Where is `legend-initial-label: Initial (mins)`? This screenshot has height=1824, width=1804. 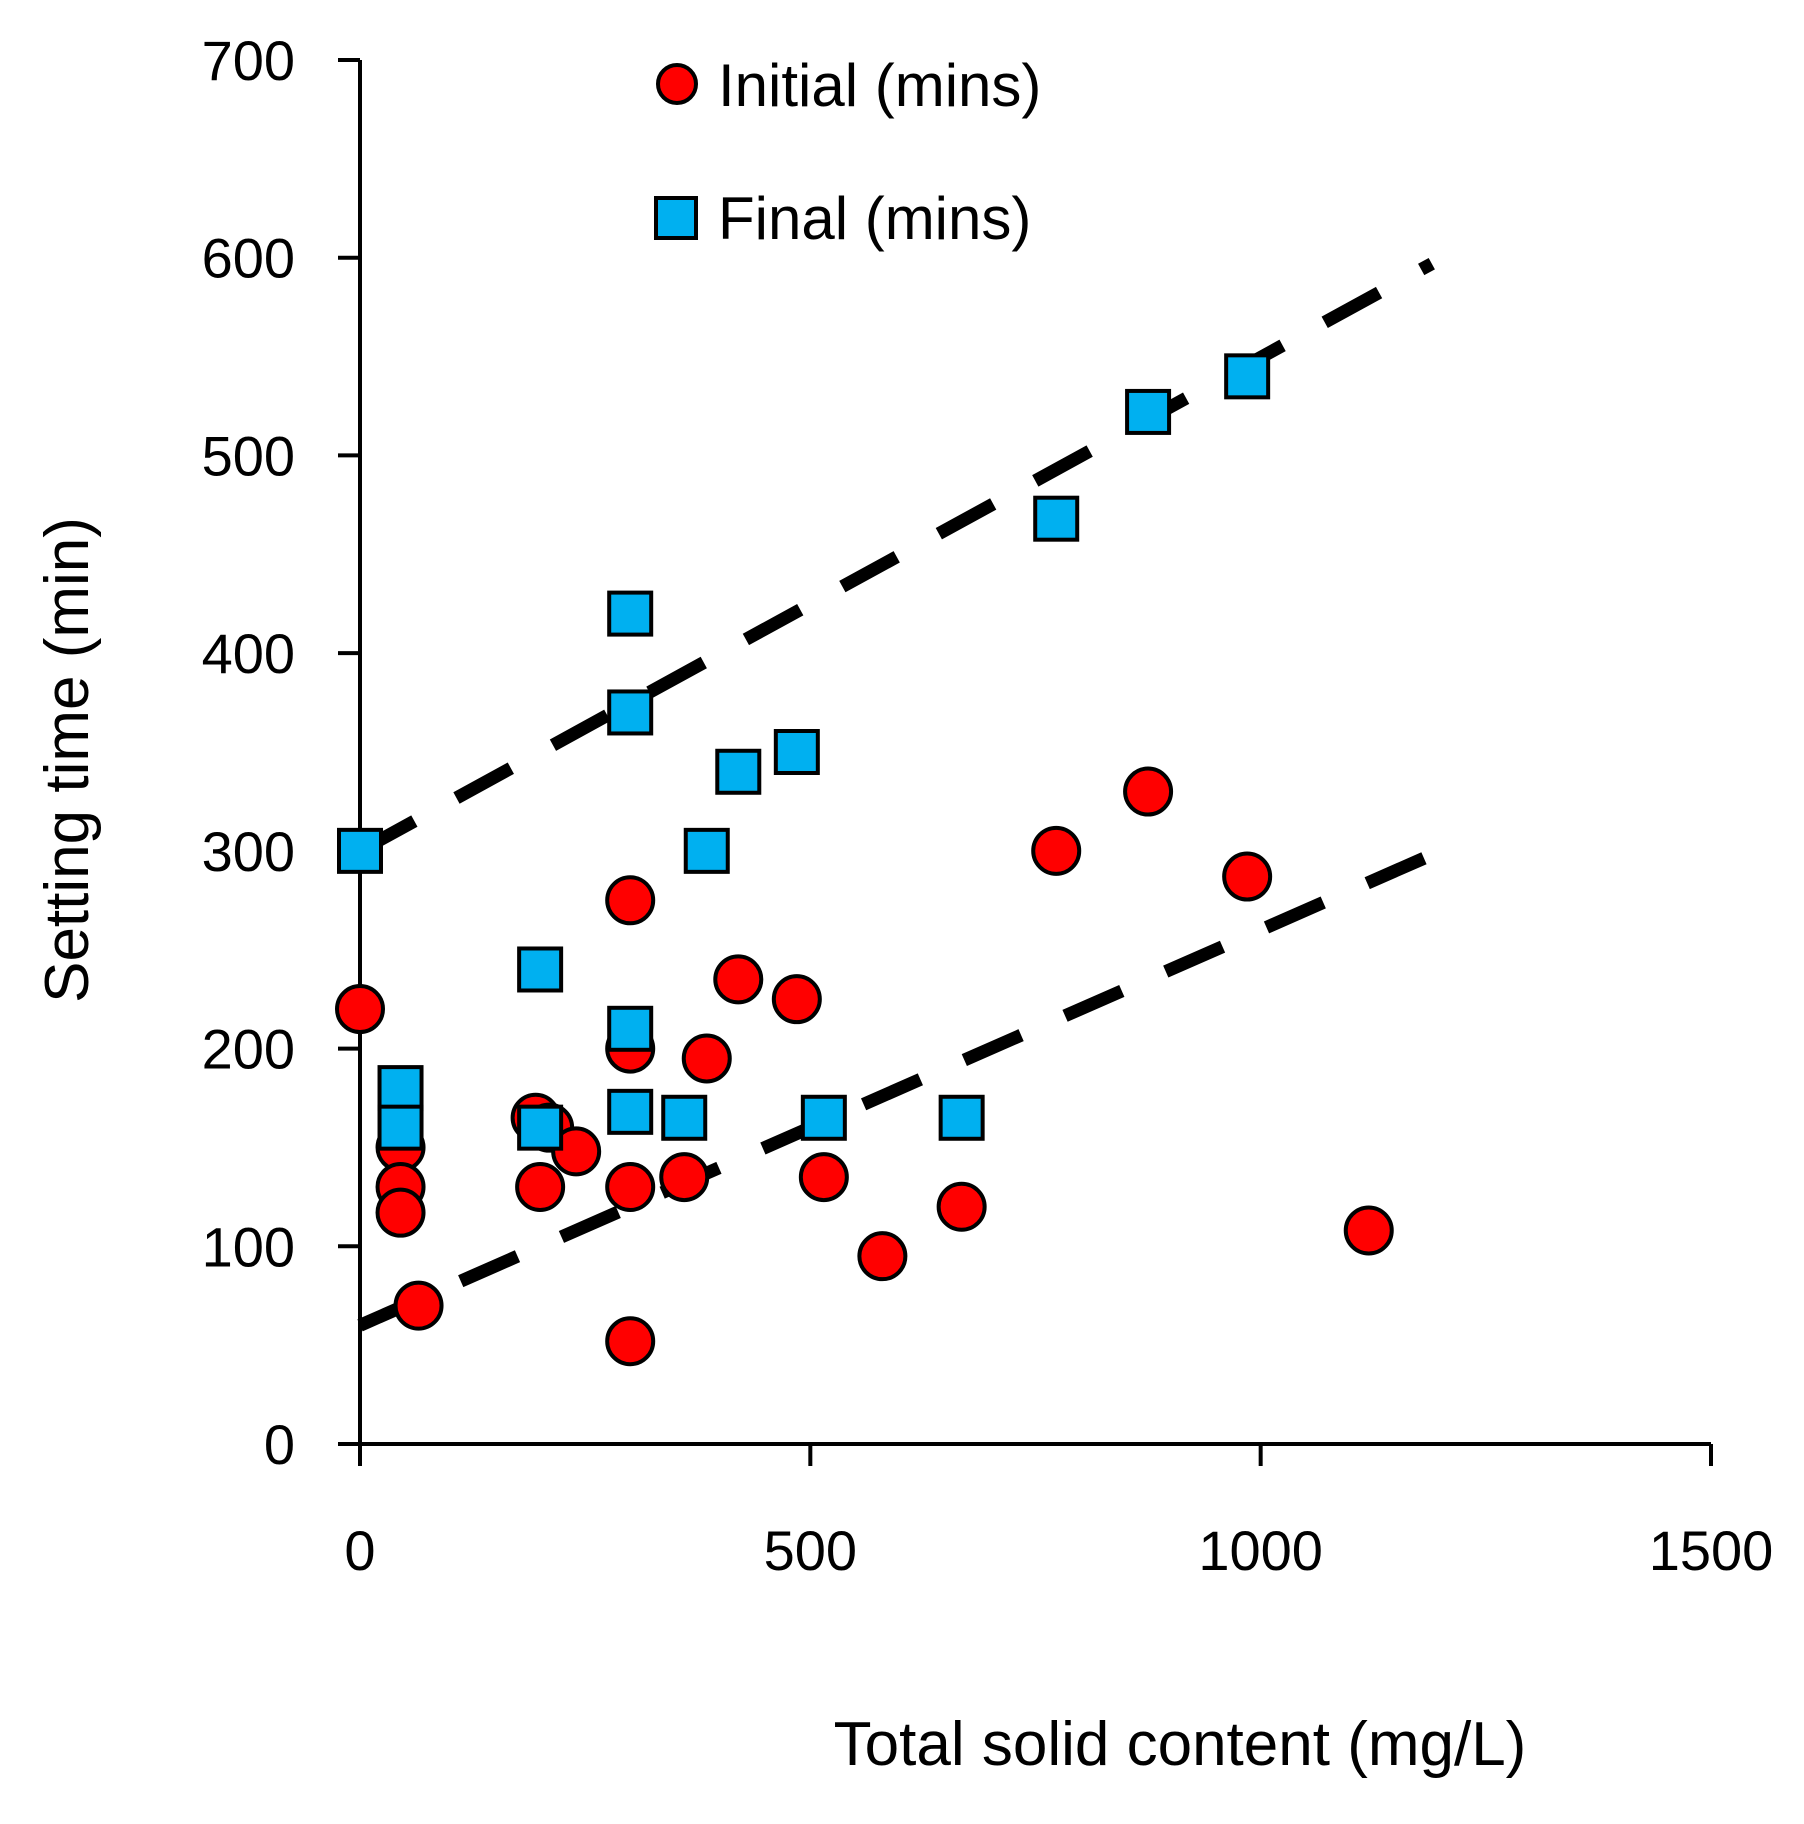 legend-initial-label: Initial (mins) is located at coordinates (879, 85).